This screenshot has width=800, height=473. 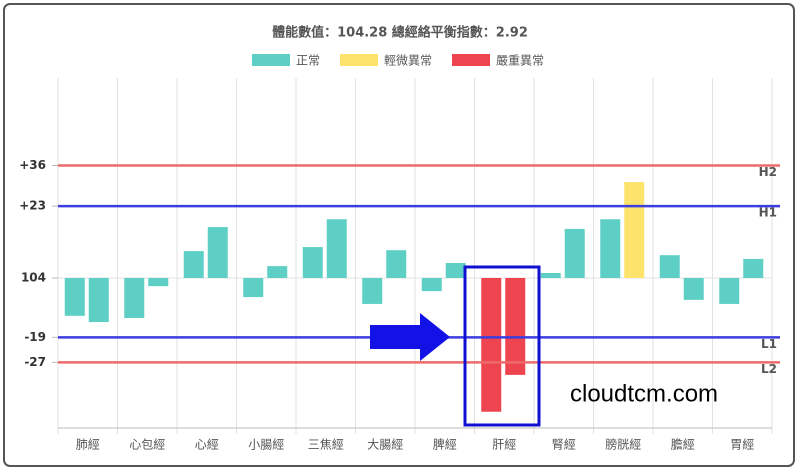 I want to click on reference-label: L1, so click(x=769, y=344).